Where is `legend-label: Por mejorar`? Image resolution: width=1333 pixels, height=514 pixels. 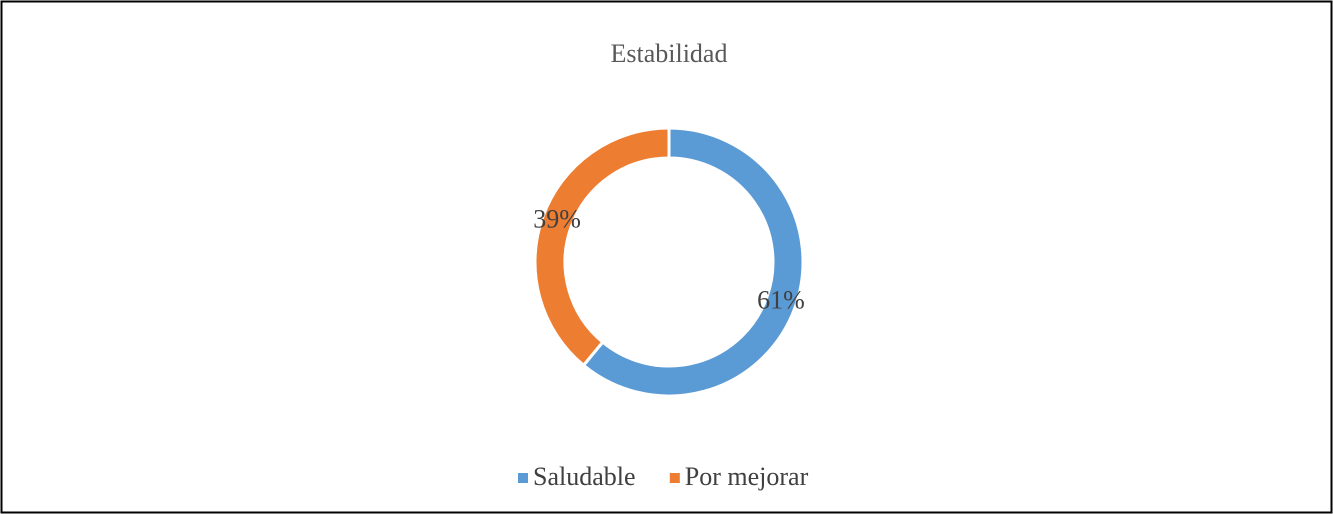
legend-label: Por mejorar is located at coordinates (747, 476).